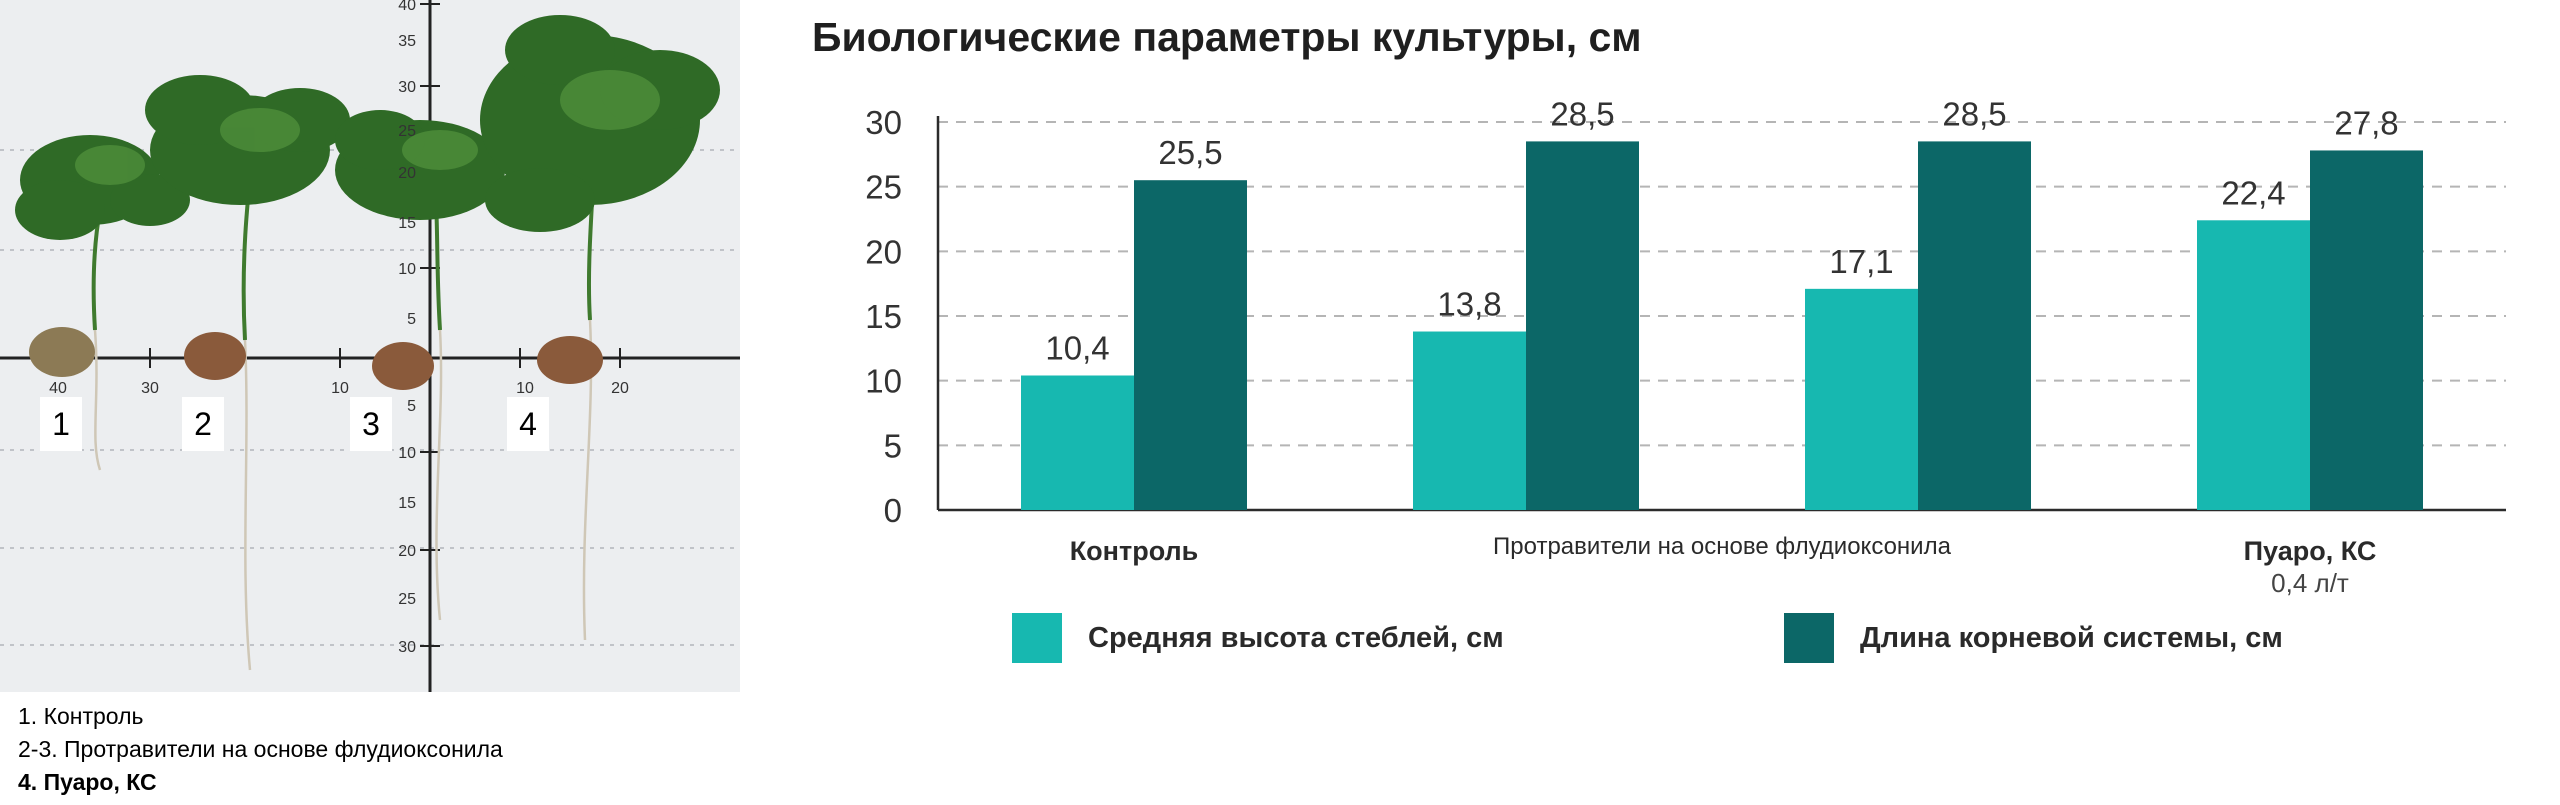 Image resolution: width=2560 pixels, height=805 pixels. I want to click on ruler-horizontal-tick-label: 40, so click(58, 388).